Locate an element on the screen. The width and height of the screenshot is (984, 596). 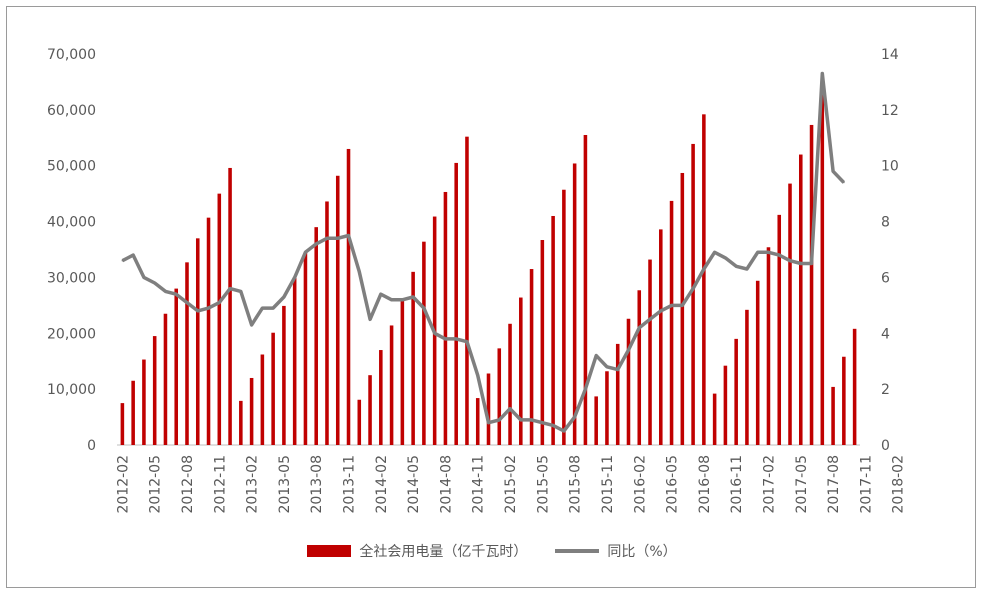
x-tick-label: 2012-08 is located at coordinates (188, 484).